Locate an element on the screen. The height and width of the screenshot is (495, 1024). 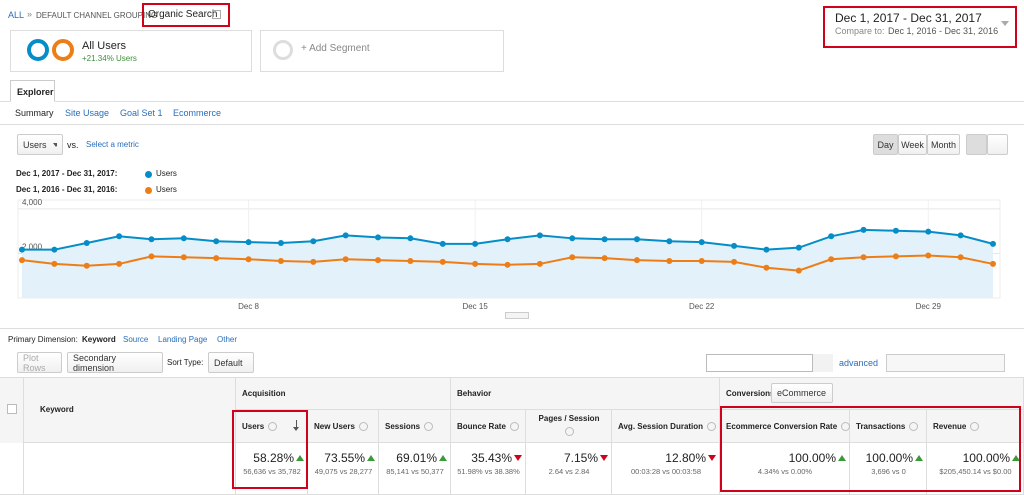
trend-arrow is located at coordinates (842, 458).